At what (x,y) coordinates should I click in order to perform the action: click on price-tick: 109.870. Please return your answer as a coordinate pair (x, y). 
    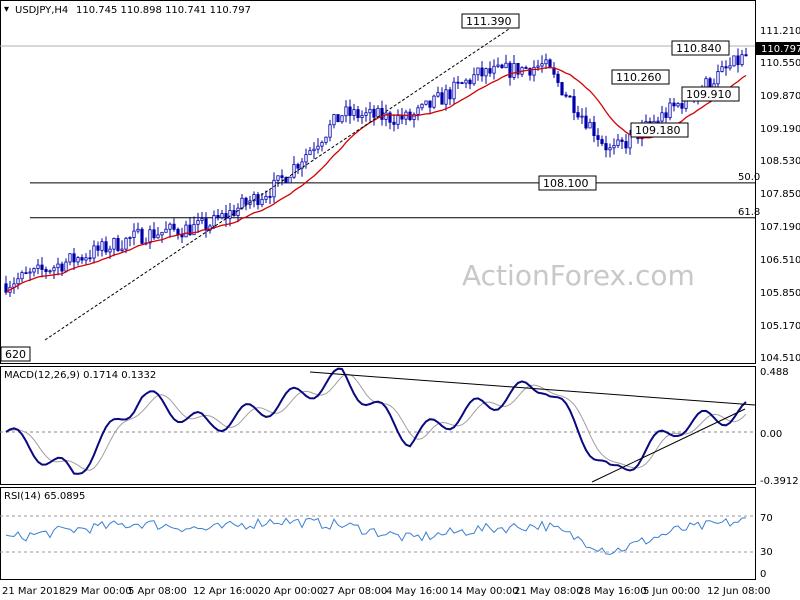
    Looking at the image, I should click on (780, 96).